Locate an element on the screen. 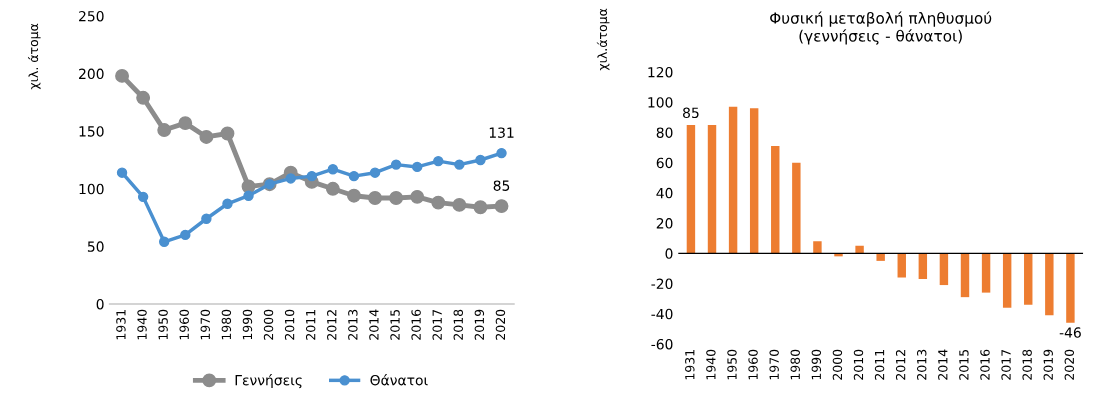  chart-title: Φυσική μεταβολή πληθυσμού (γεννήσεις - θάνατοι) is located at coordinates (881, 28).